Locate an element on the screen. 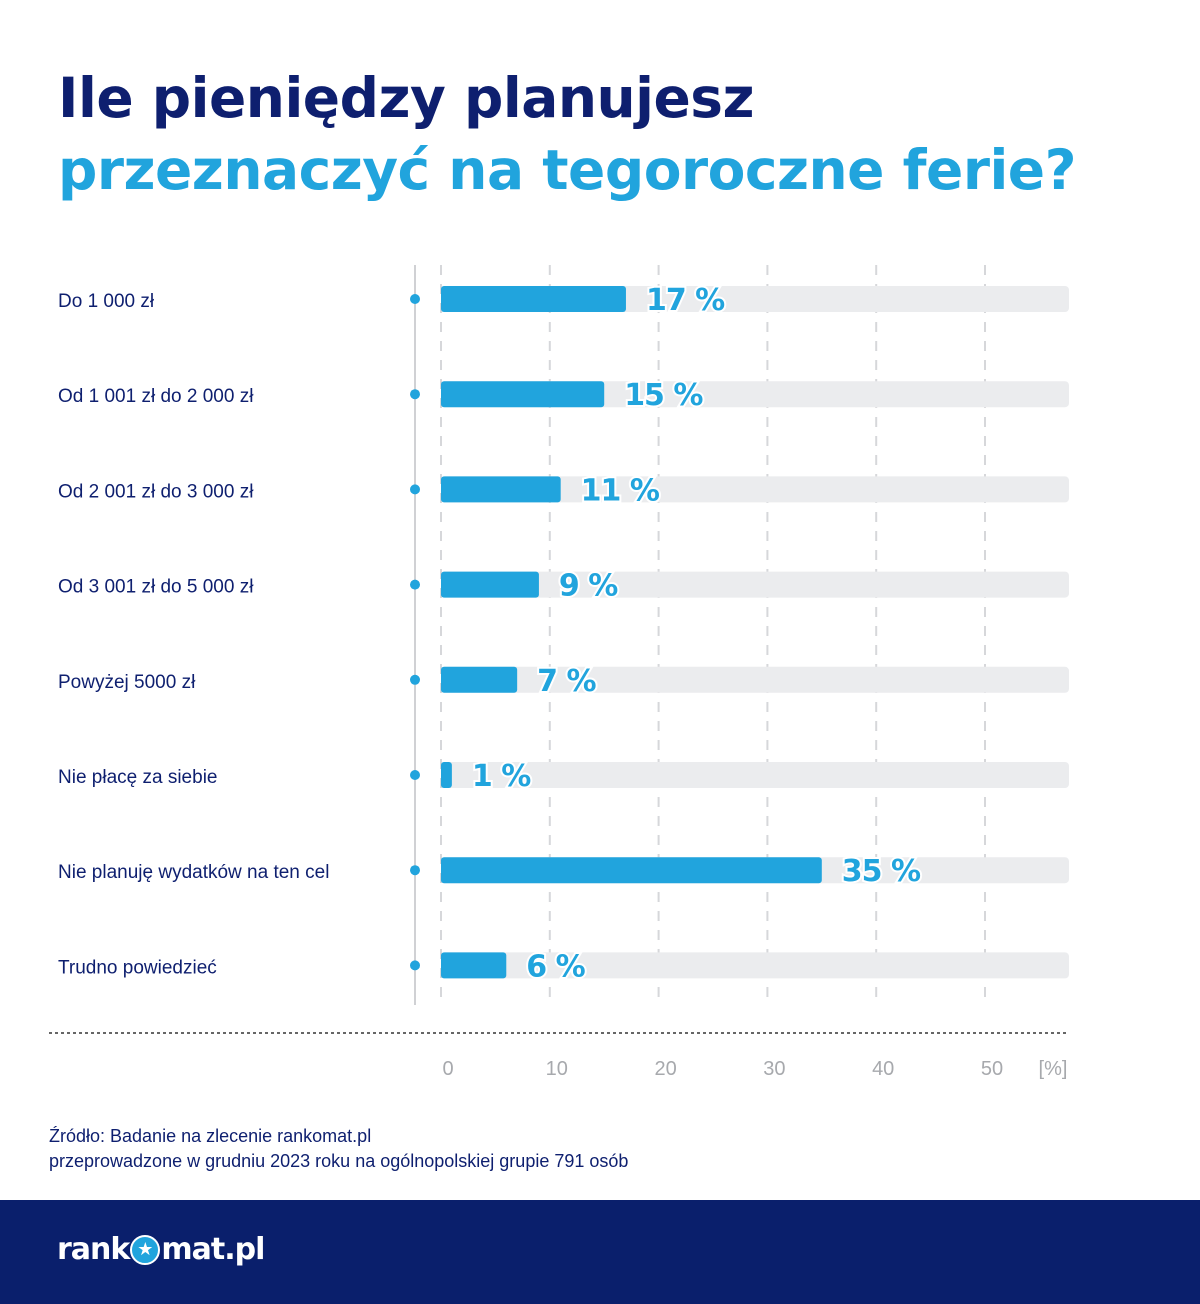 Image resolution: width=1200 pixels, height=1304 pixels. bar-value-label: 35 % is located at coordinates (881, 871).